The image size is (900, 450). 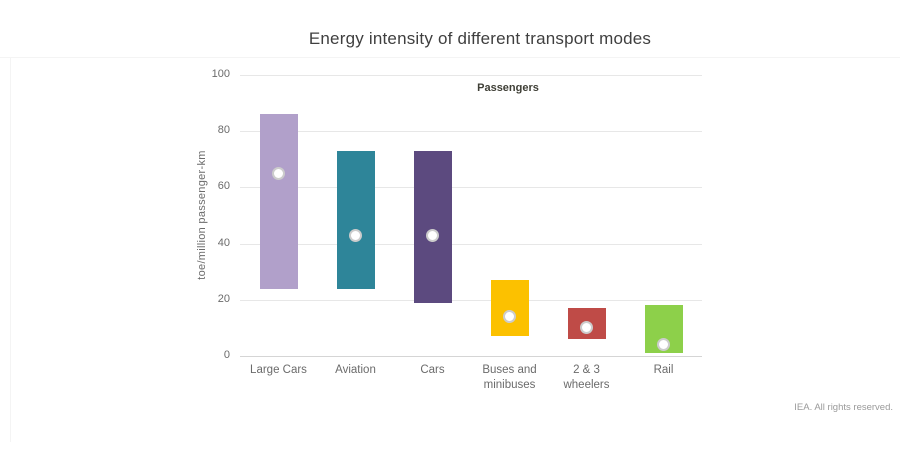 What do you see at coordinates (355, 370) in the screenshot?
I see `x-axis-label-aviation: Aviation` at bounding box center [355, 370].